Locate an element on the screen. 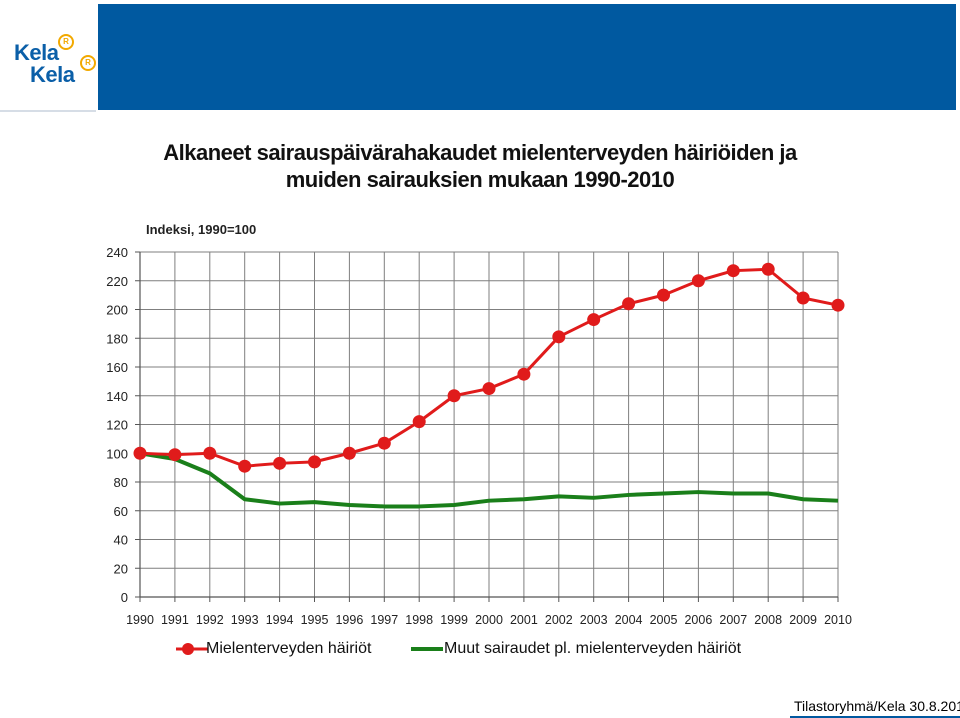 The image size is (960, 718). footer-divider is located at coordinates (875, 717).